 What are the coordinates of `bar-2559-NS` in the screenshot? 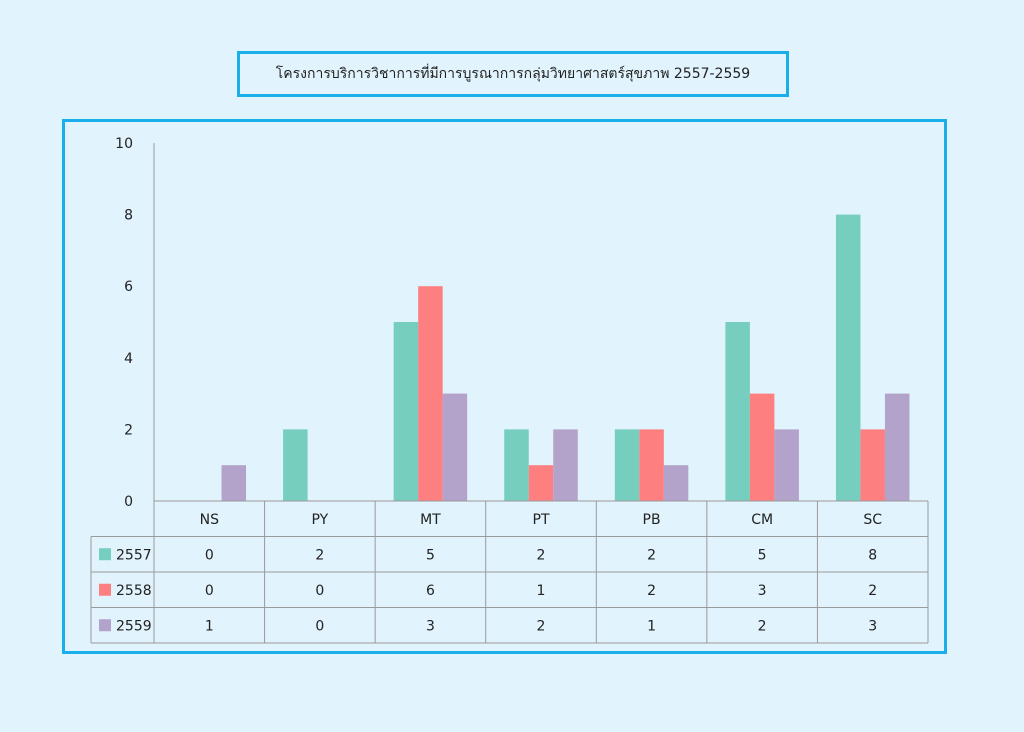 It's located at (234, 483).